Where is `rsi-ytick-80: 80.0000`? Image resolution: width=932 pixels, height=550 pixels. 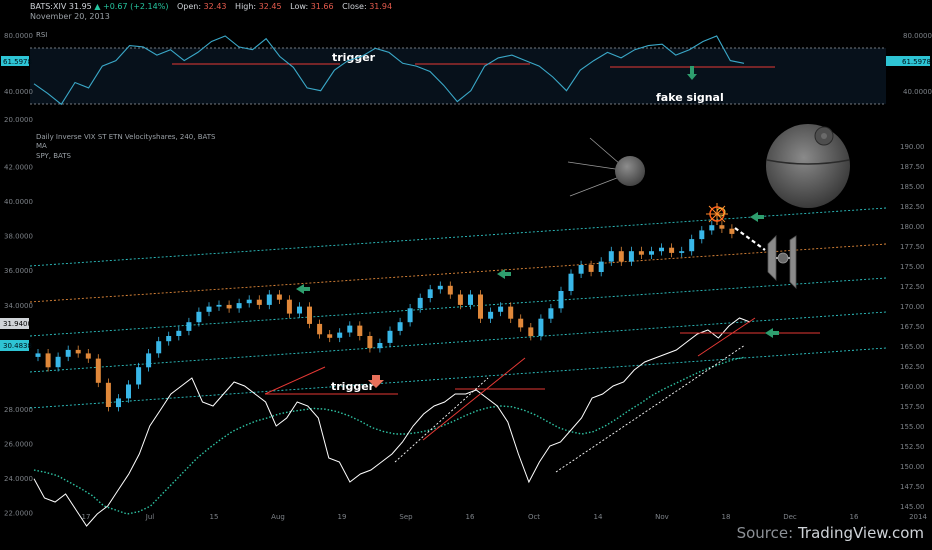 rsi-ytick-80: 80.0000 is located at coordinates (18, 36).